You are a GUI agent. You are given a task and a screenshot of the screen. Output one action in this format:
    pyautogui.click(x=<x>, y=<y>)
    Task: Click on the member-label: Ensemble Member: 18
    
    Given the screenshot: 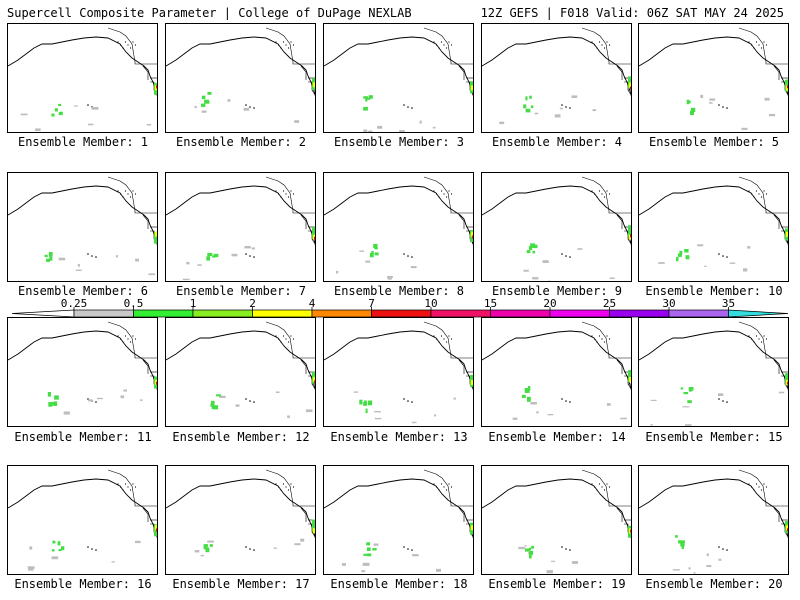 What is the action you would take?
    pyautogui.click(x=399, y=584)
    